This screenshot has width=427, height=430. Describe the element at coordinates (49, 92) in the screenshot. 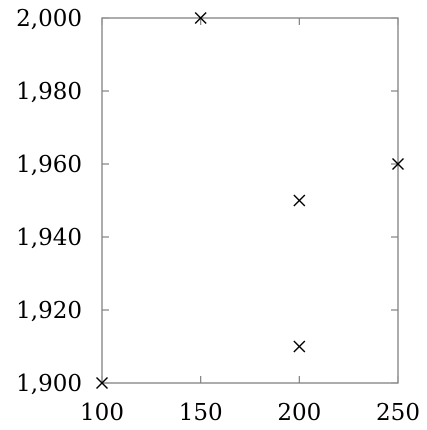

I see `y-tick-label: 1,980` at that location.